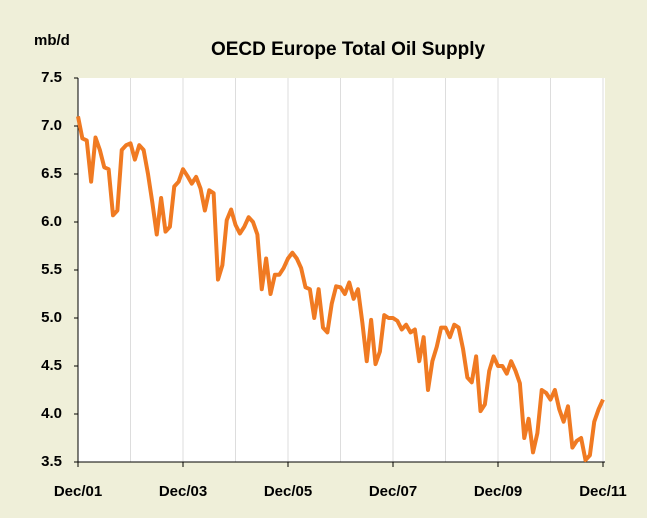 This screenshot has height=518, width=647. I want to click on chart-title: OECD Europe Total Oil Supply, so click(348, 49).